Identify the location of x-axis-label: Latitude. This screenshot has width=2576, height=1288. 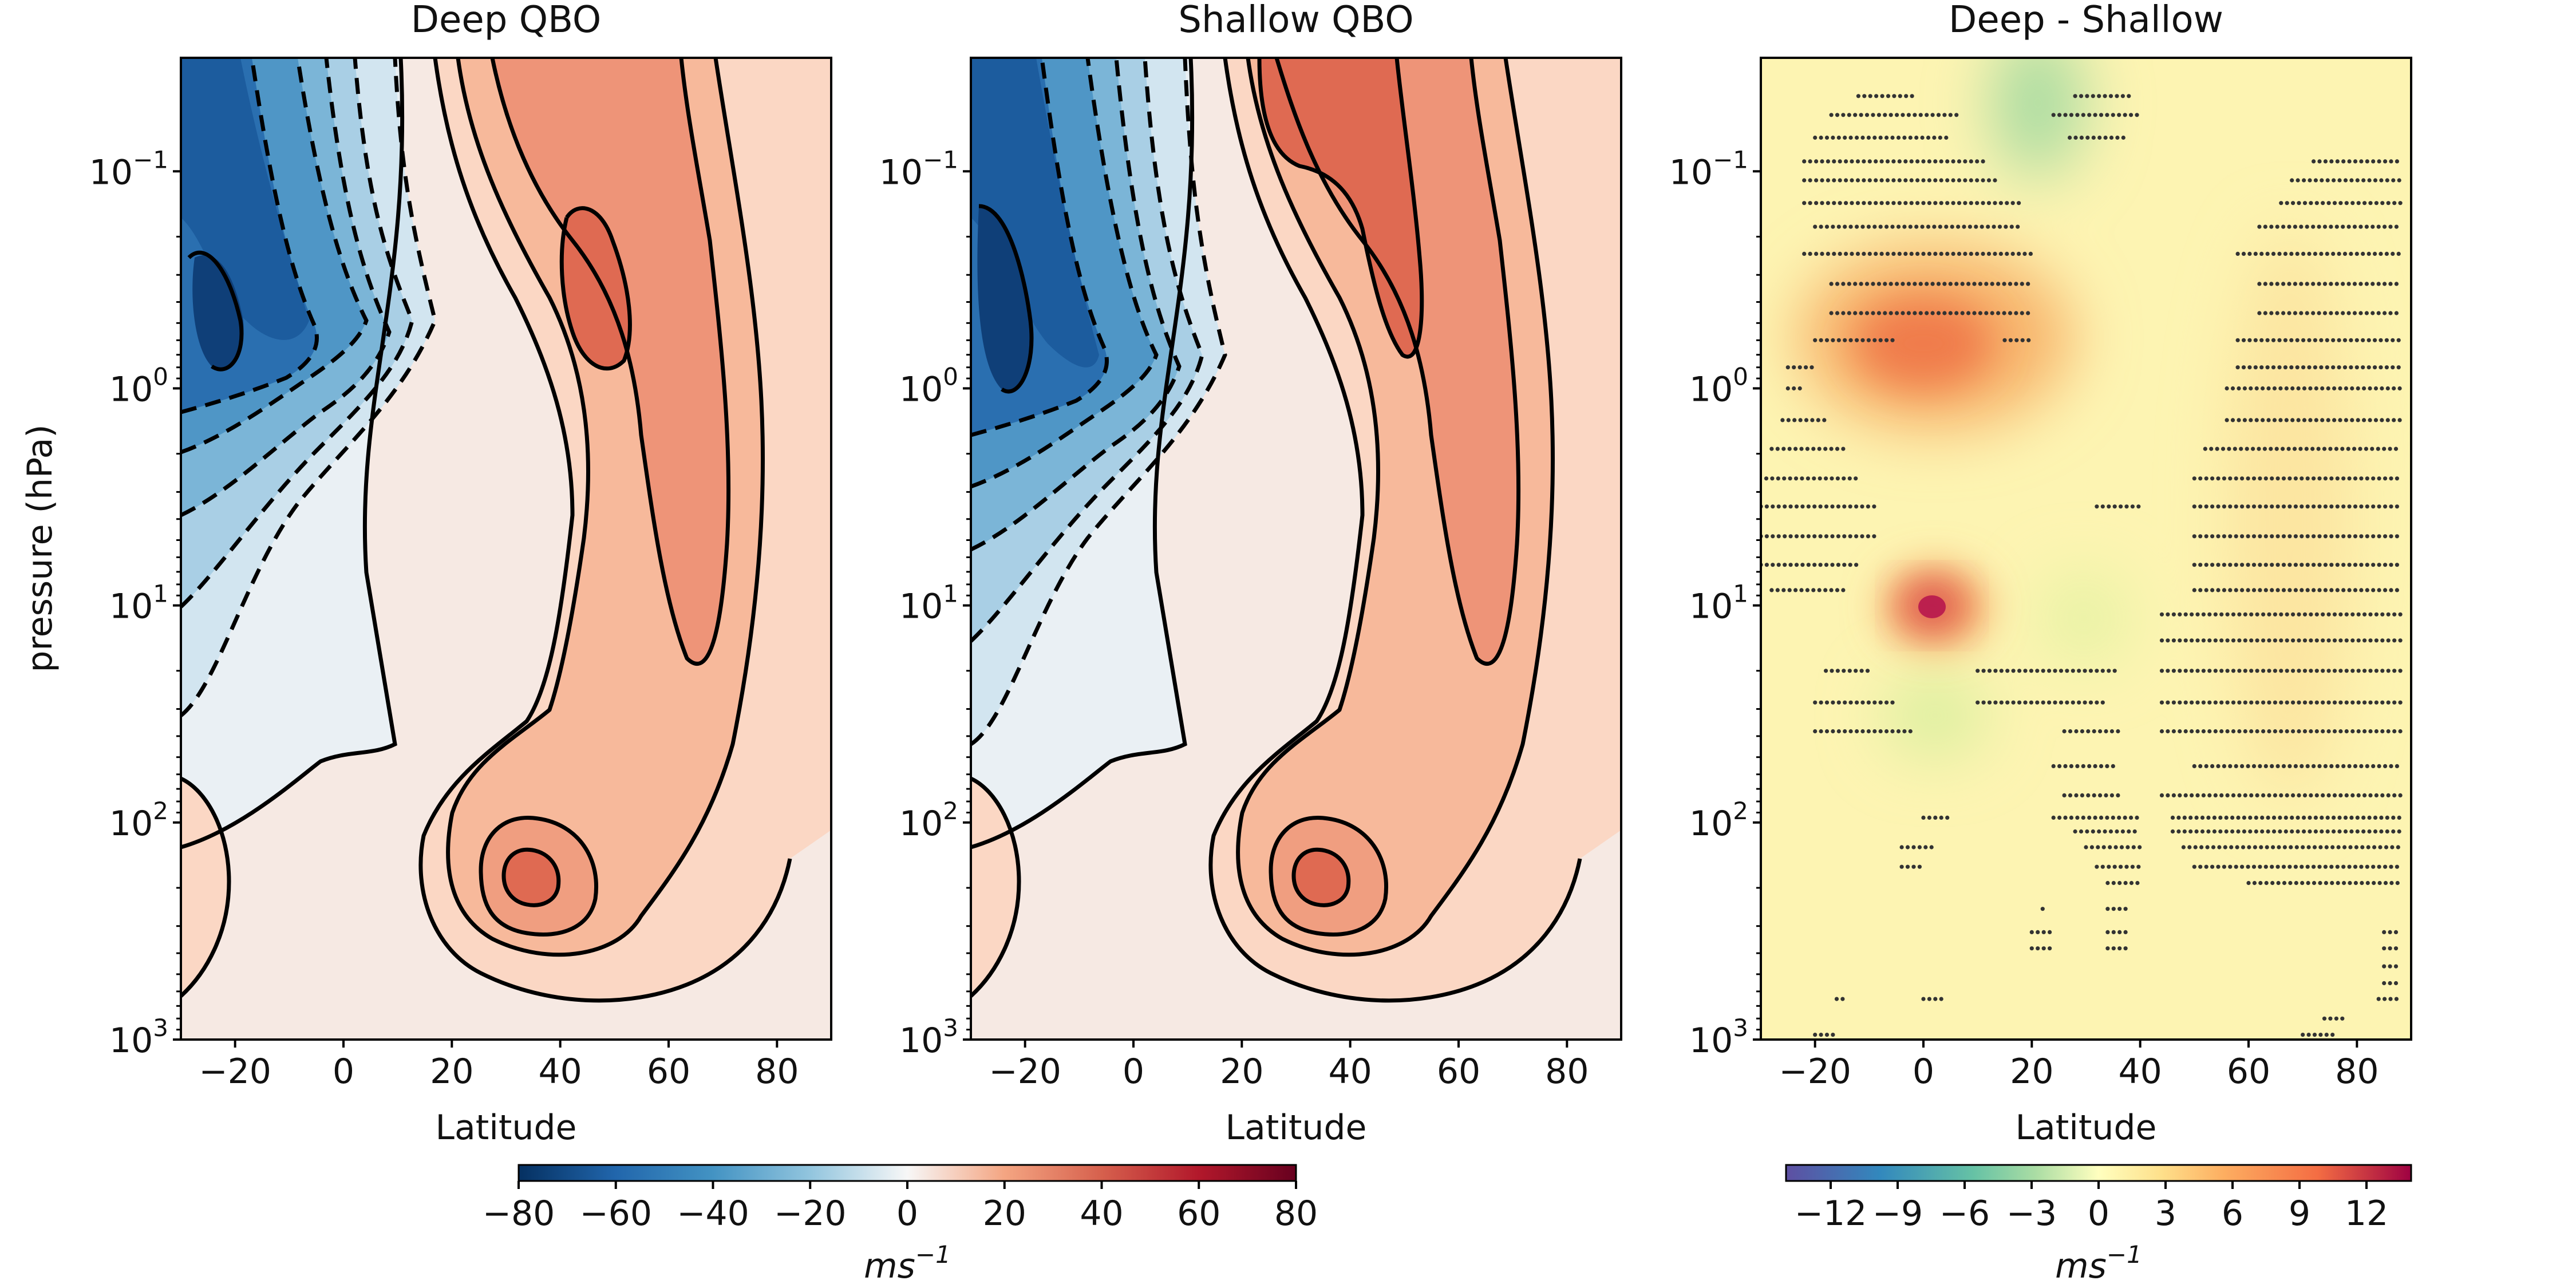
(506, 1128).